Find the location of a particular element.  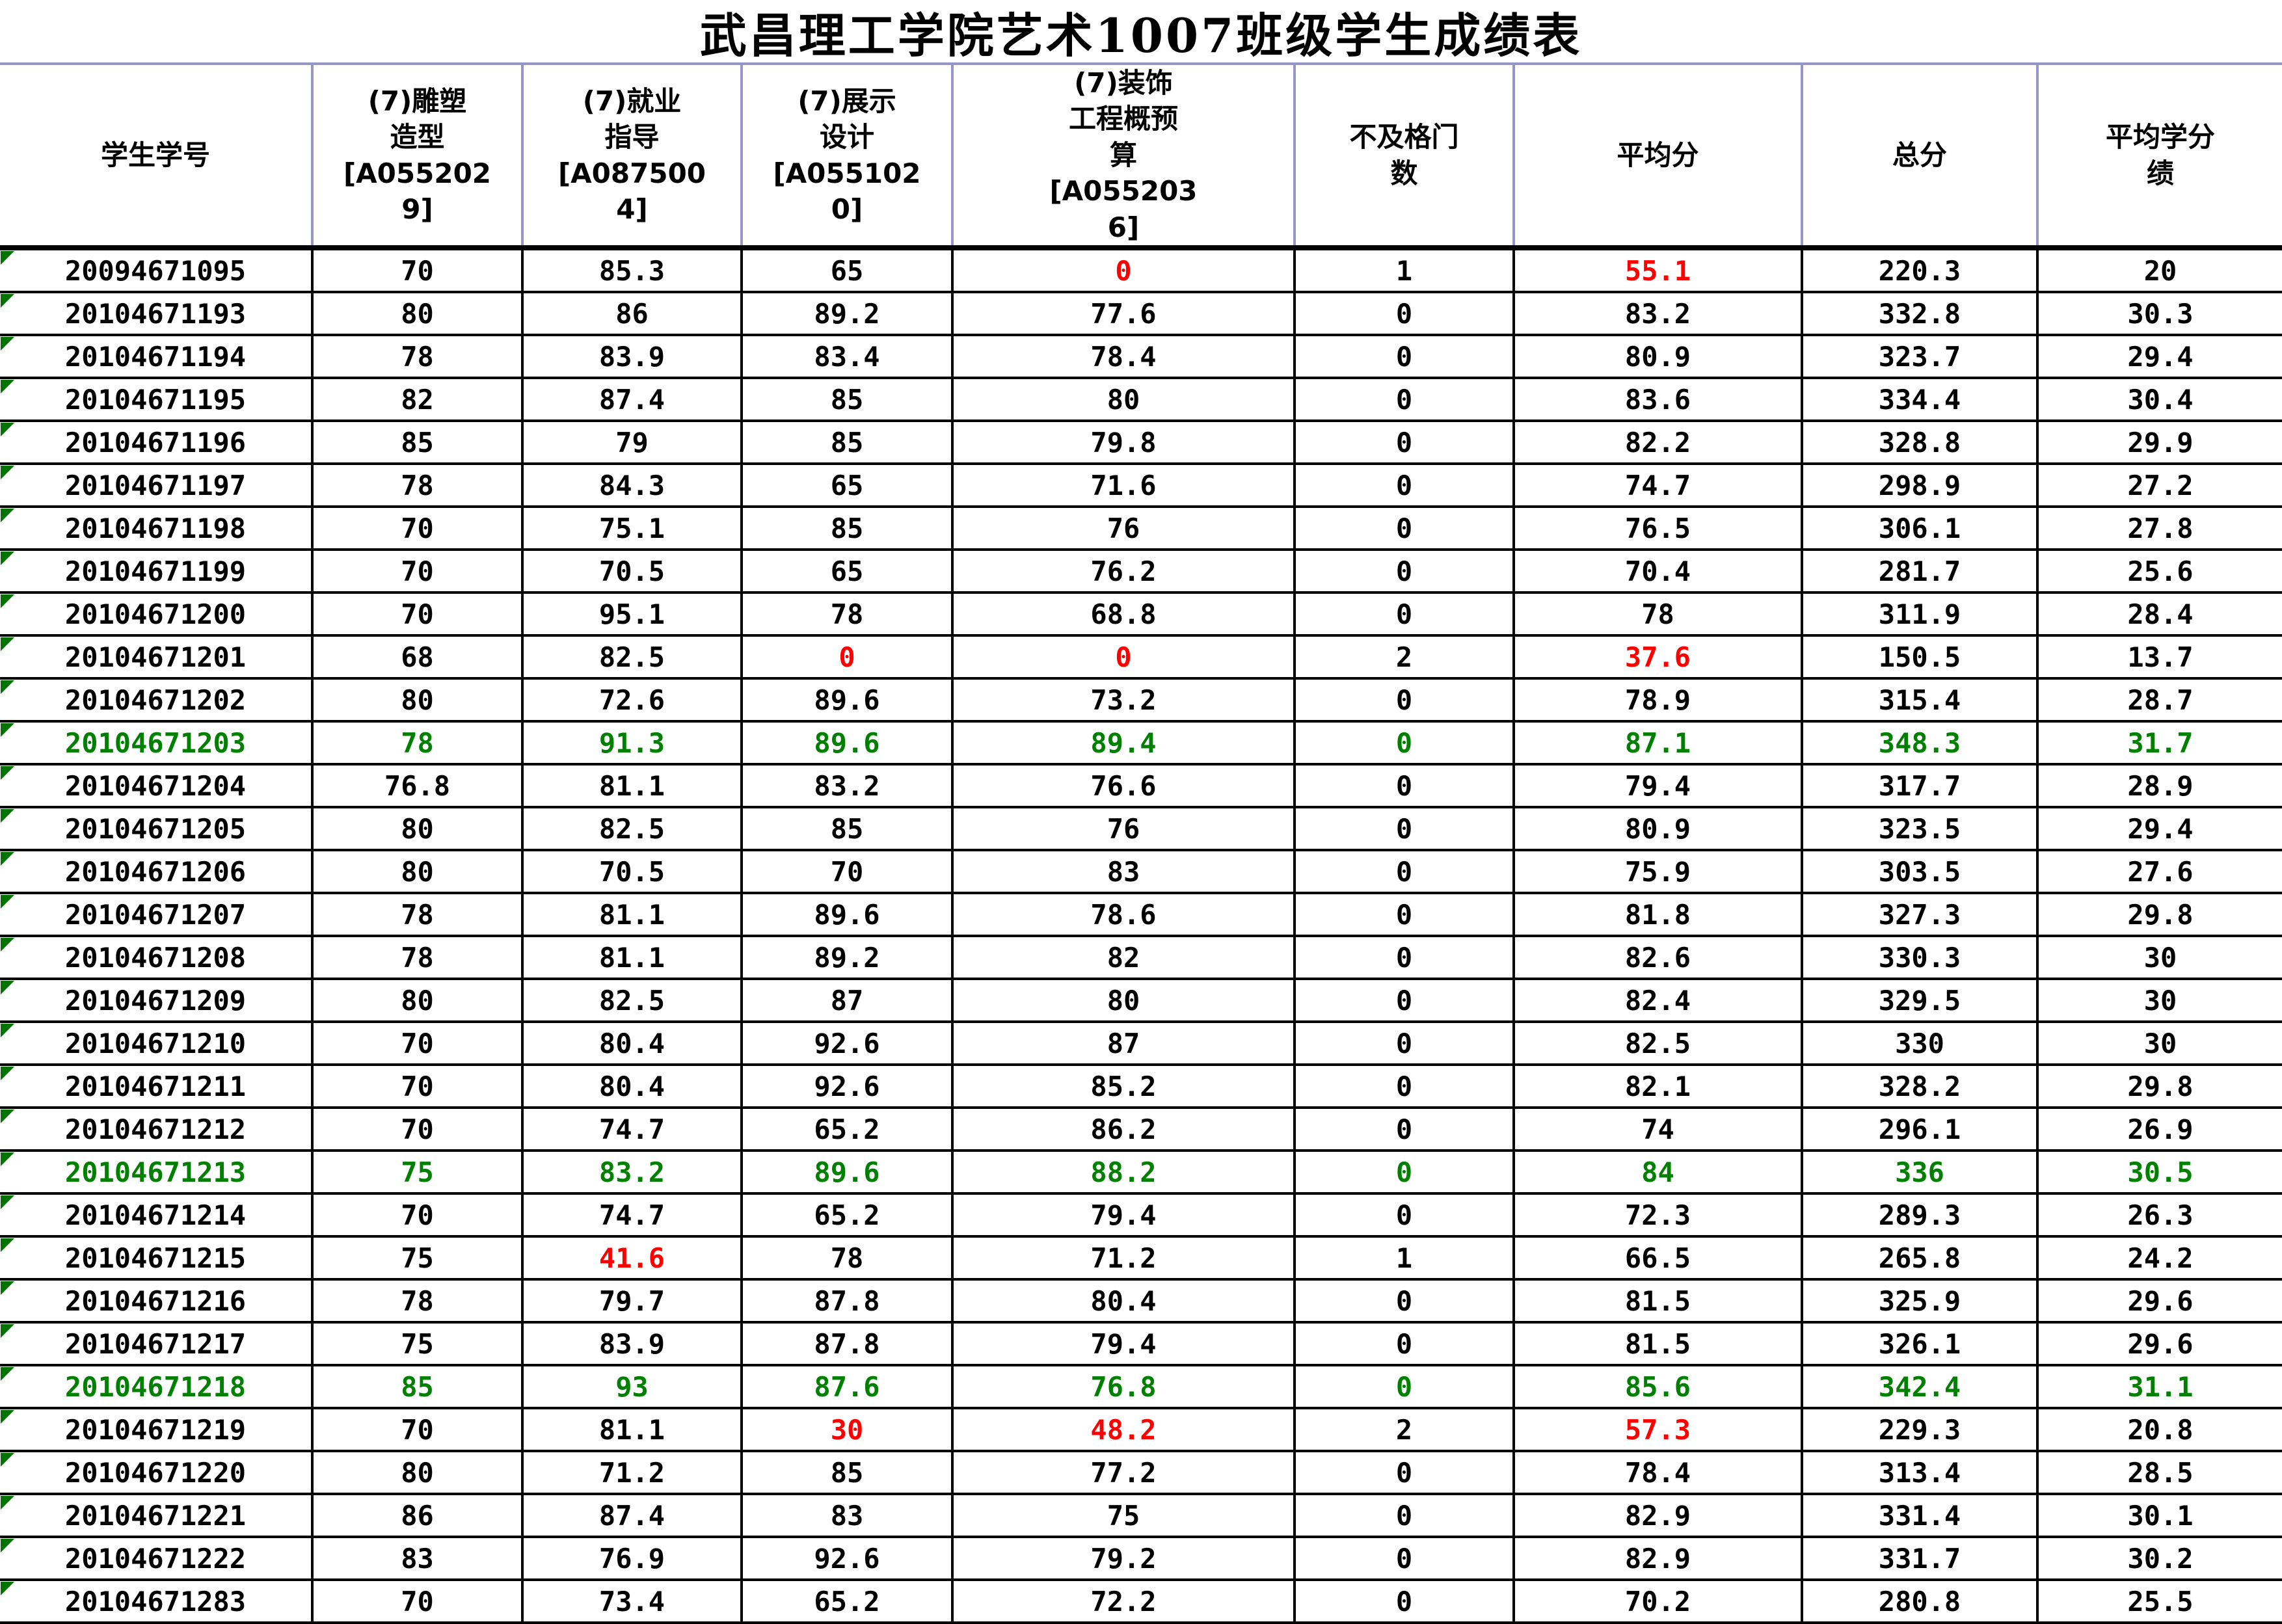

score-cell: 27.6 is located at coordinates (2159, 872).